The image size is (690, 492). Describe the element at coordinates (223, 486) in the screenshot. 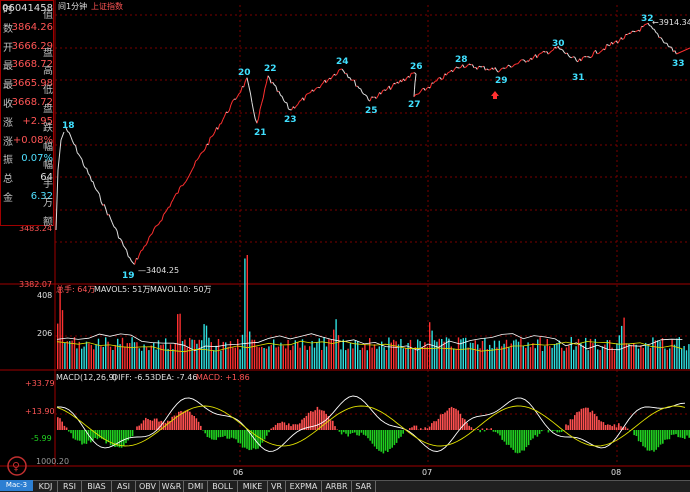

I see `tab-boll: BOLL` at that location.